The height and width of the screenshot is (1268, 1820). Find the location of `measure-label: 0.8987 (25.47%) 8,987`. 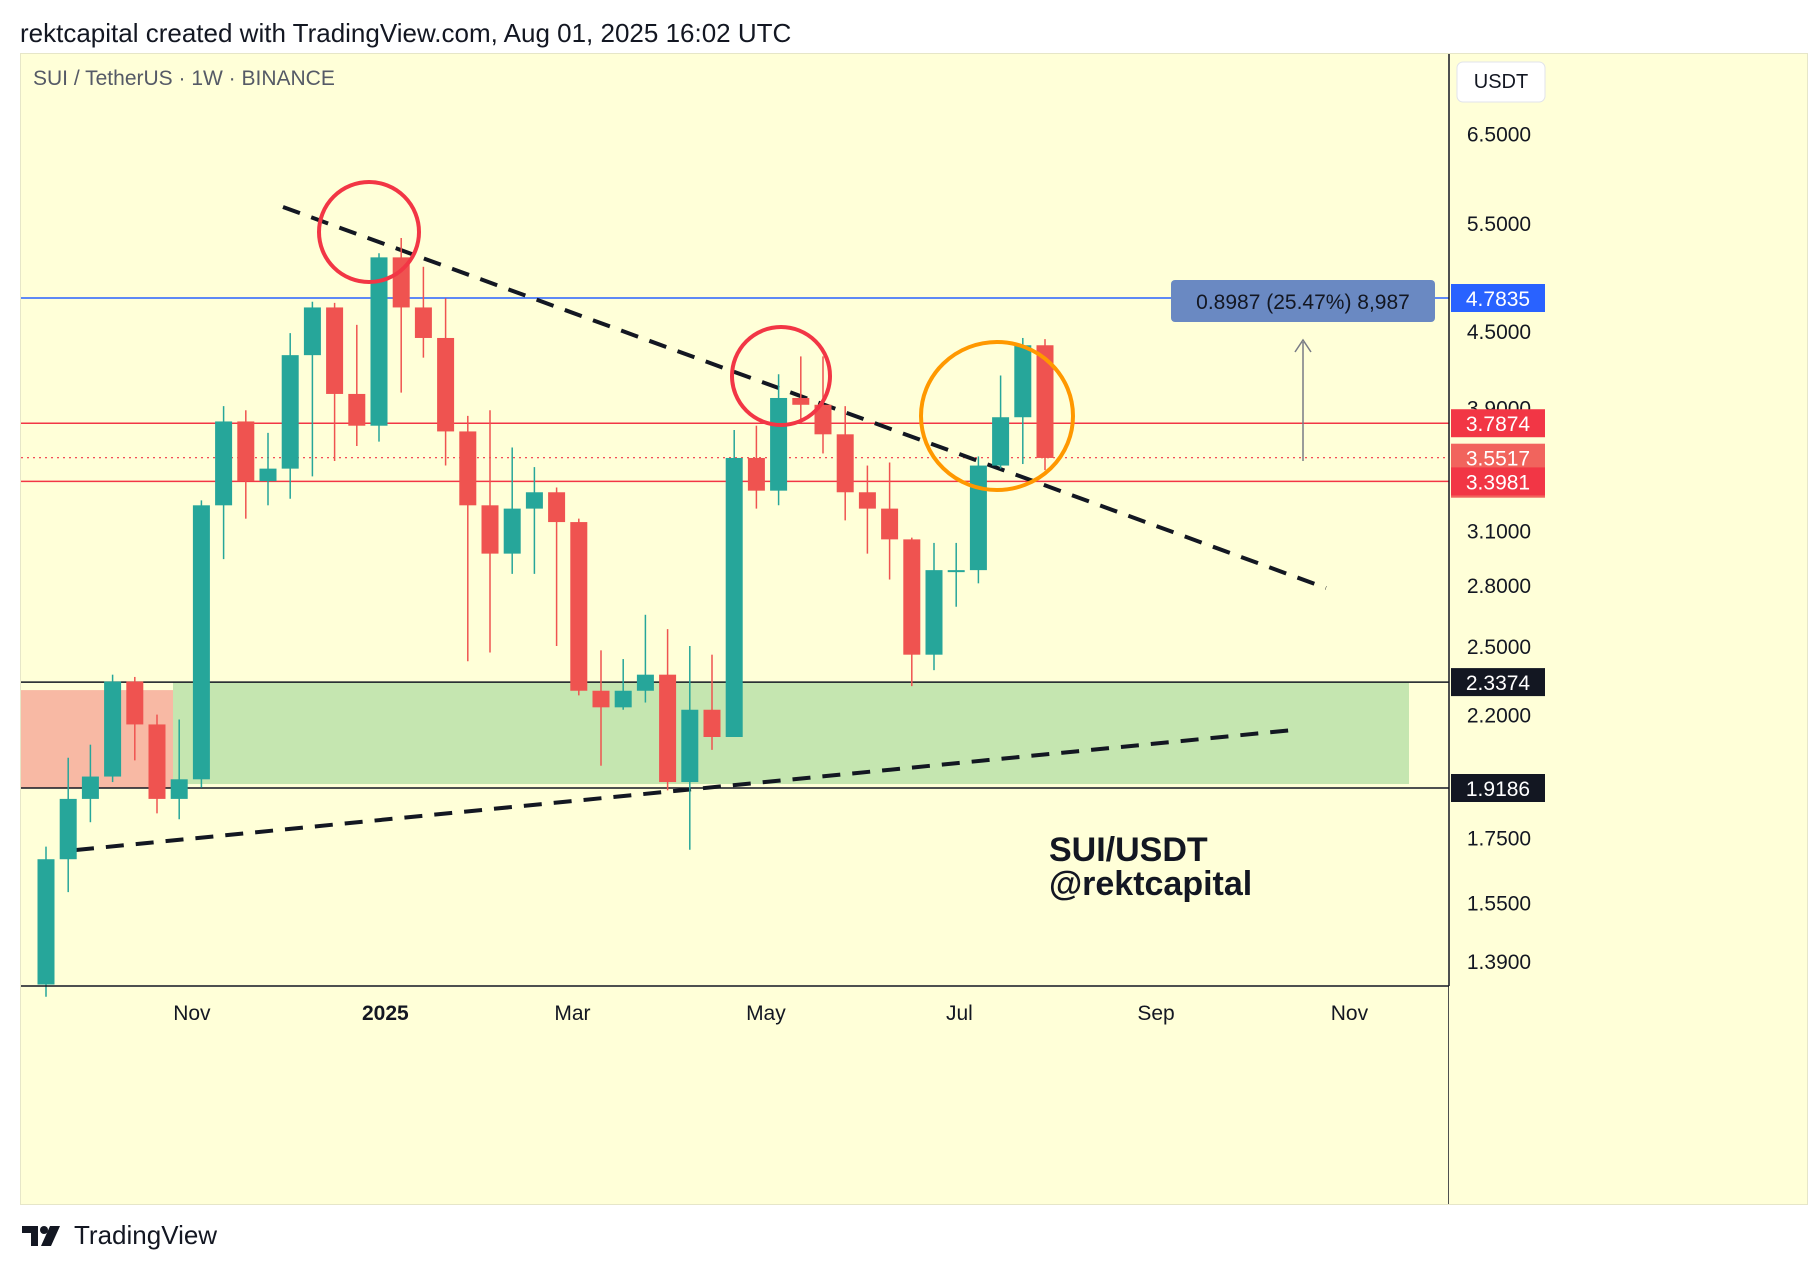

measure-label: 0.8987 (25.47%) 8,987 is located at coordinates (1303, 301).